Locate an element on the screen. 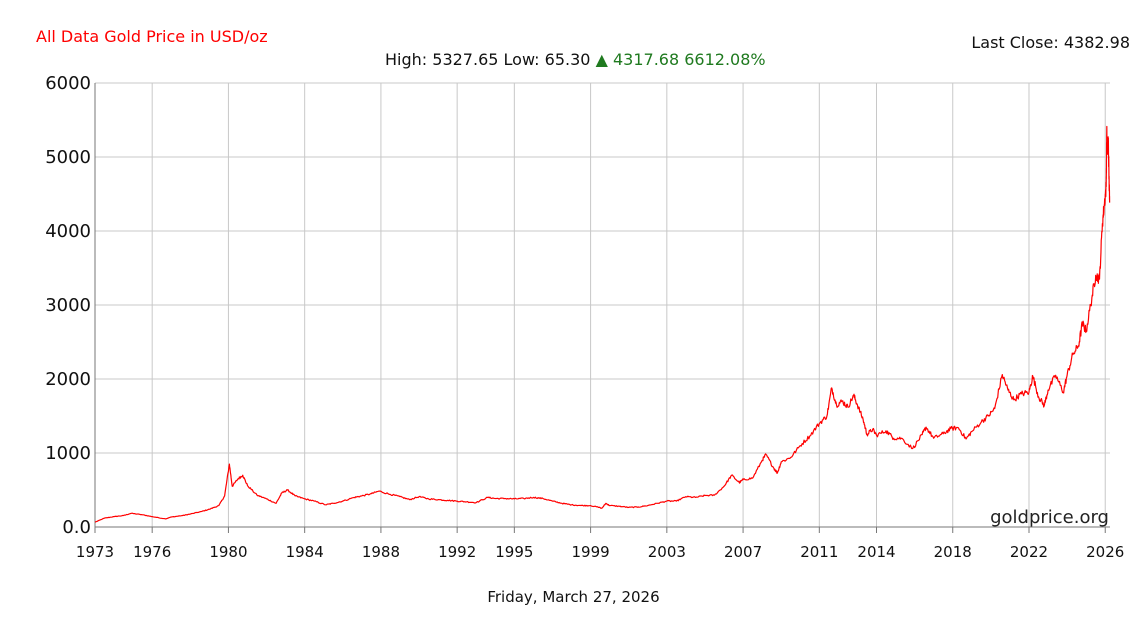 The width and height of the screenshot is (1147, 617). watermark-text: goldprice.org is located at coordinates (1049, 517).